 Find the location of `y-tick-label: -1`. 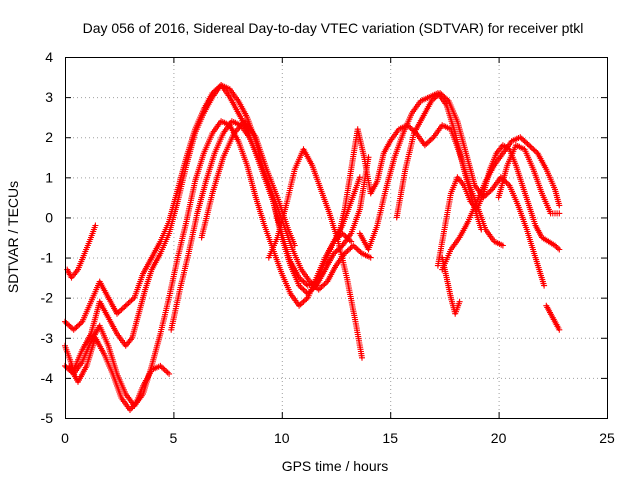

y-tick-label: -1 is located at coordinates (47, 258).